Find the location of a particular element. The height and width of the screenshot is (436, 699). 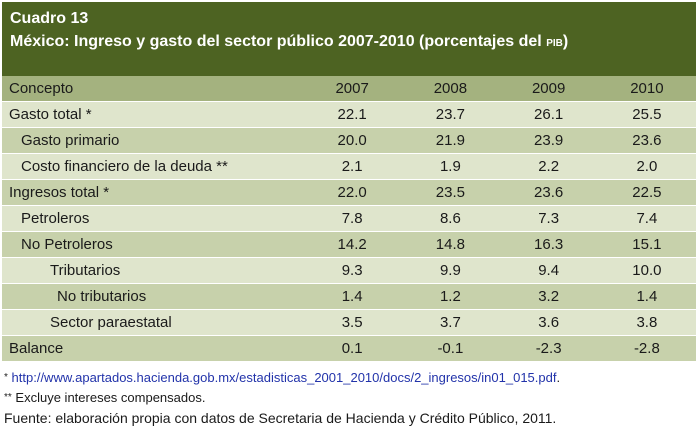

cell-value: 25.5 is located at coordinates (646, 114).